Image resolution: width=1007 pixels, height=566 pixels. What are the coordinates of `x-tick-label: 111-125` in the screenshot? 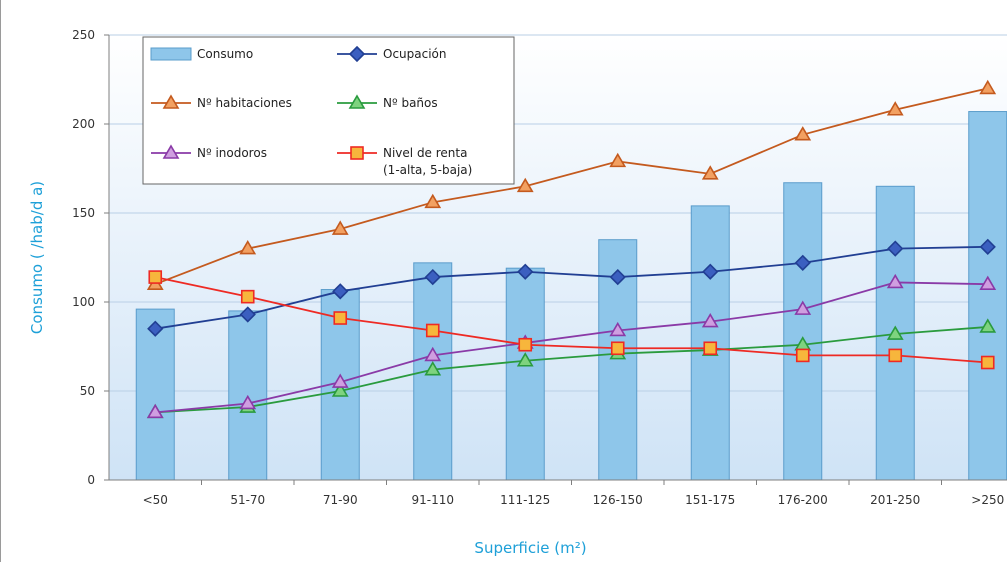 It's located at (525, 500).